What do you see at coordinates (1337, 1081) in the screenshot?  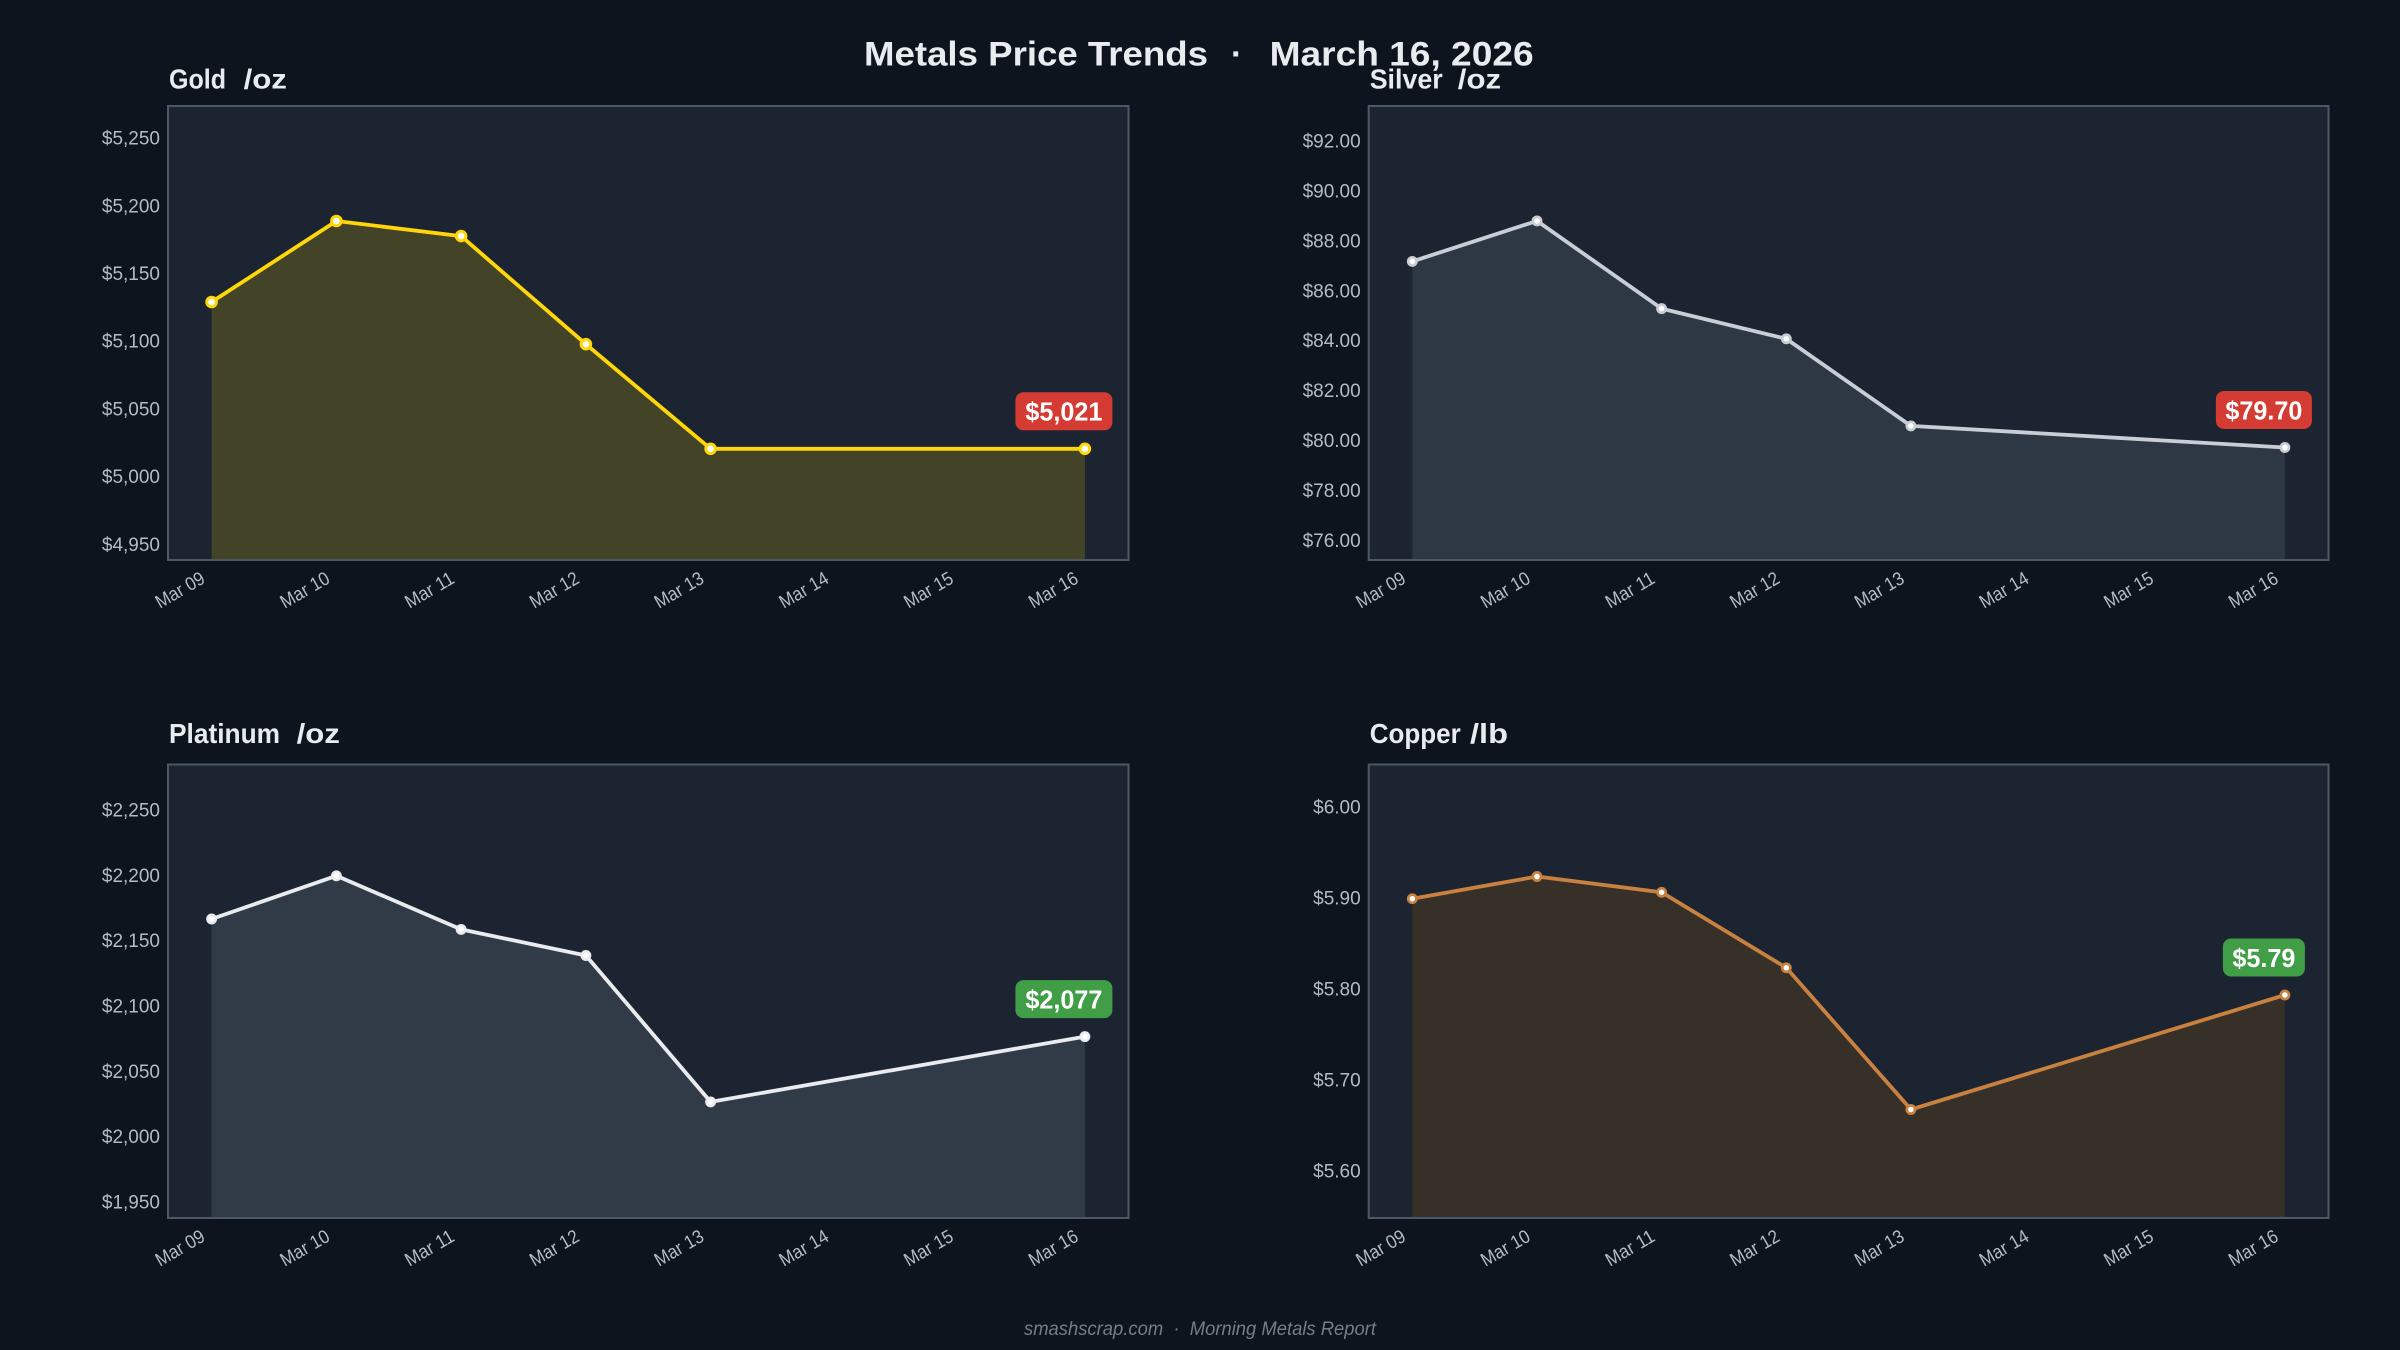 I see `svg-text: $5.70` at bounding box center [1337, 1081].